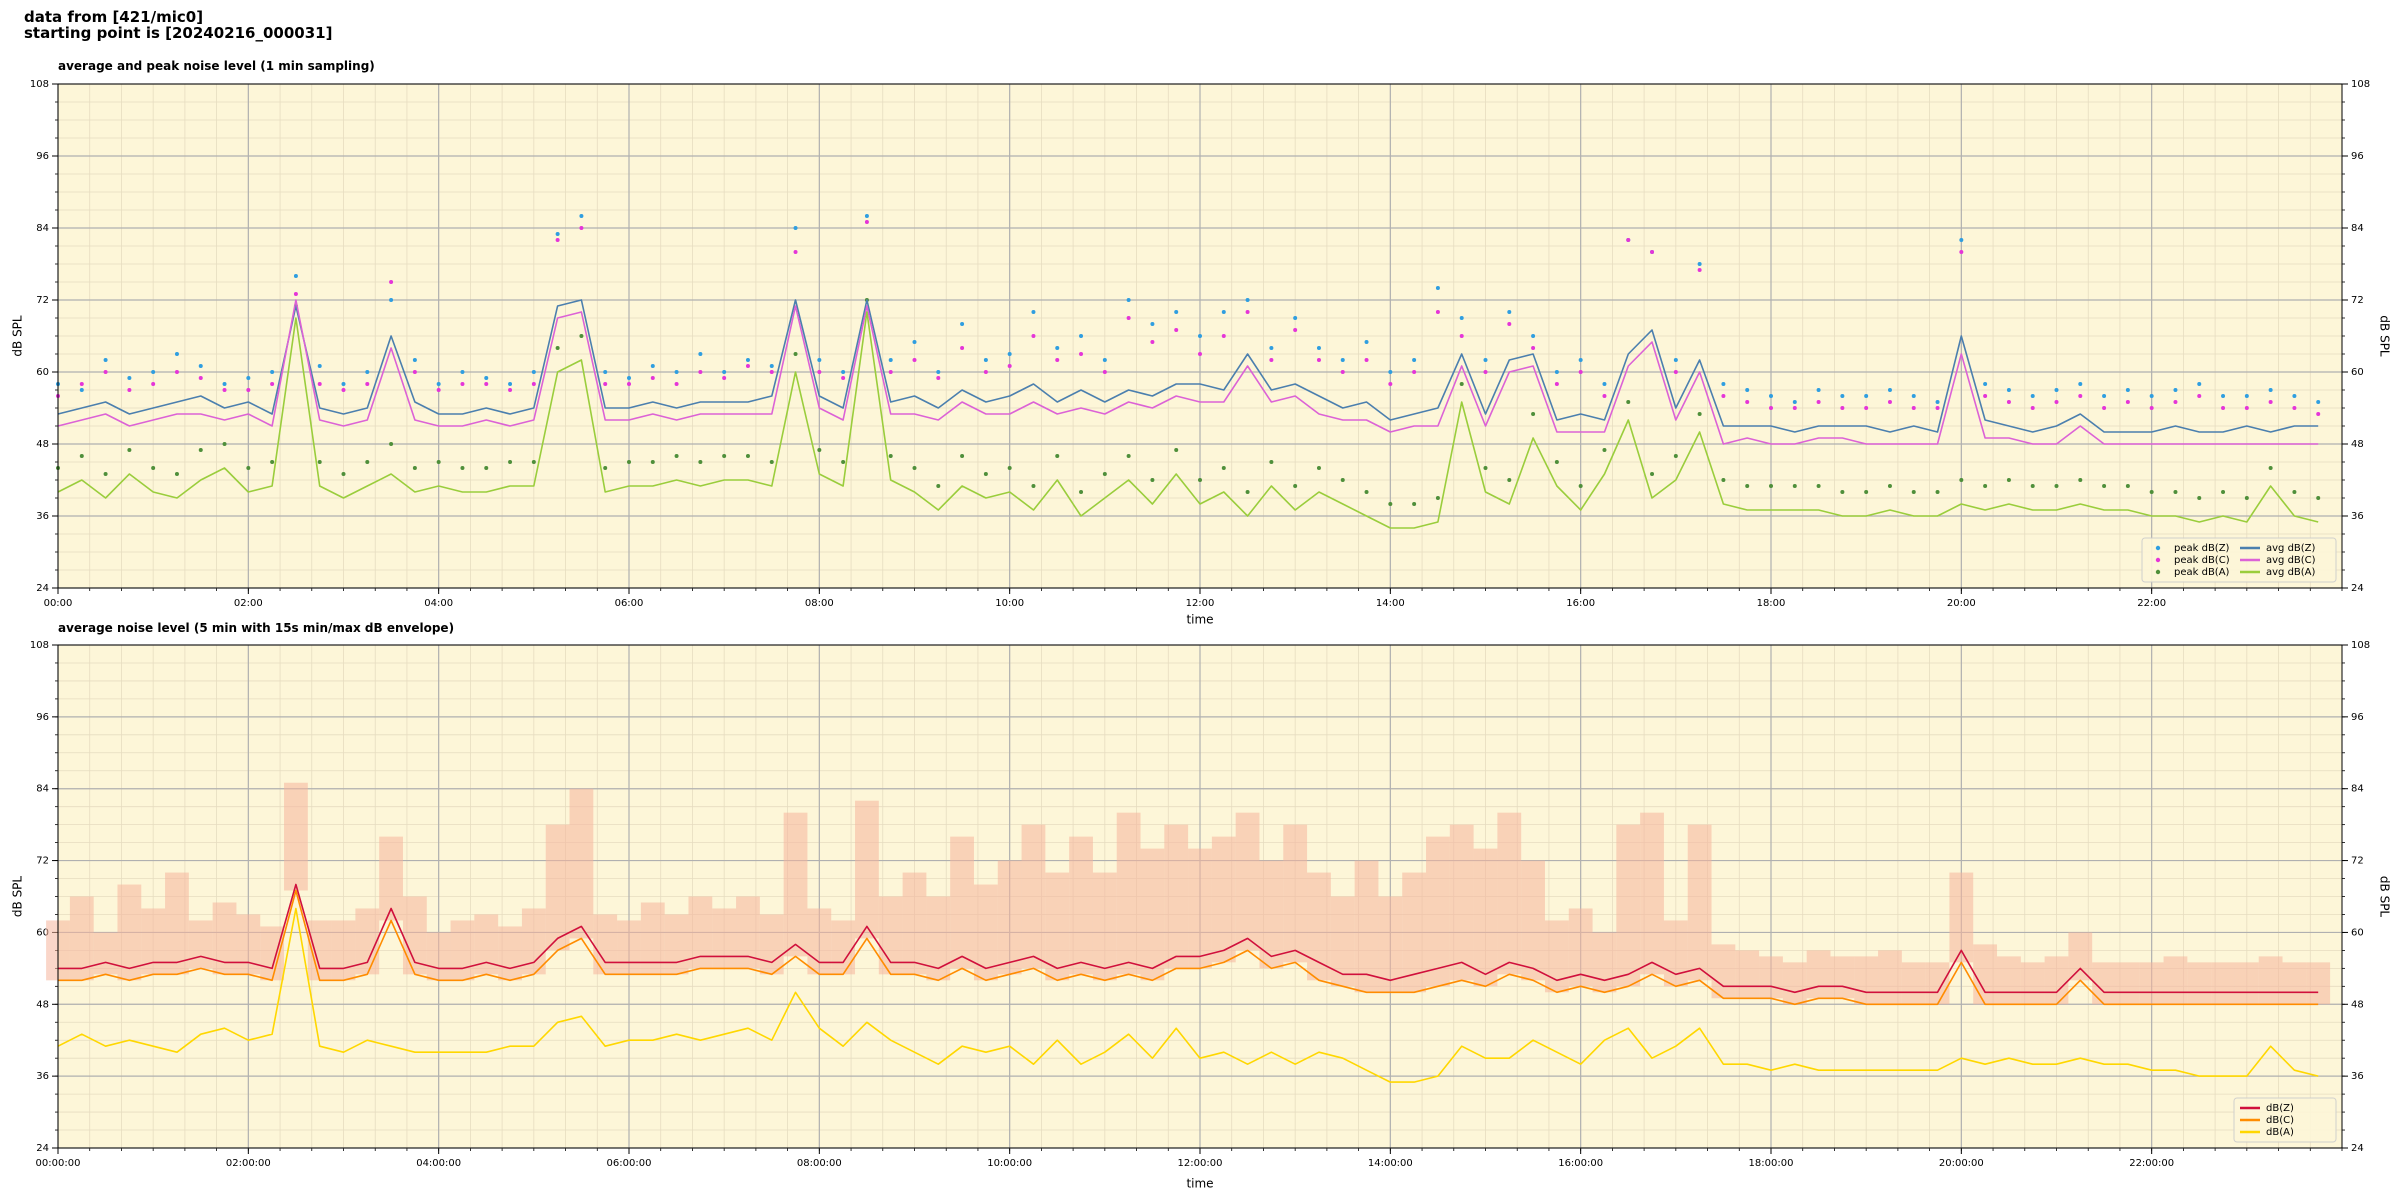  Describe the element at coordinates (2280, 1120) in the screenshot. I see `legend-label: dB(C)` at that location.